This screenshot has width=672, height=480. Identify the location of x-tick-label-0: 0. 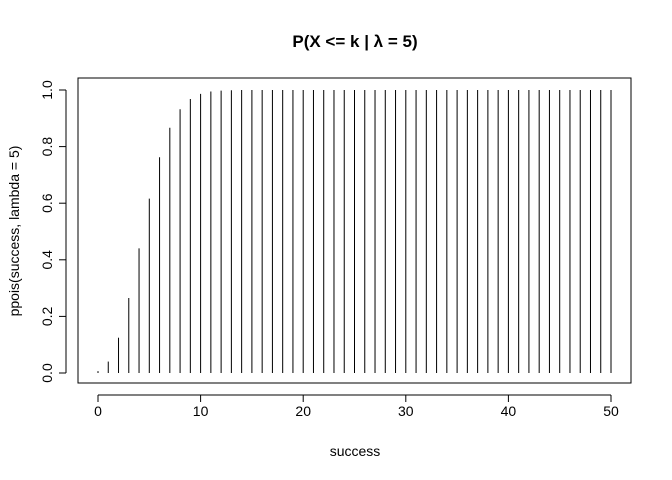
(98, 411).